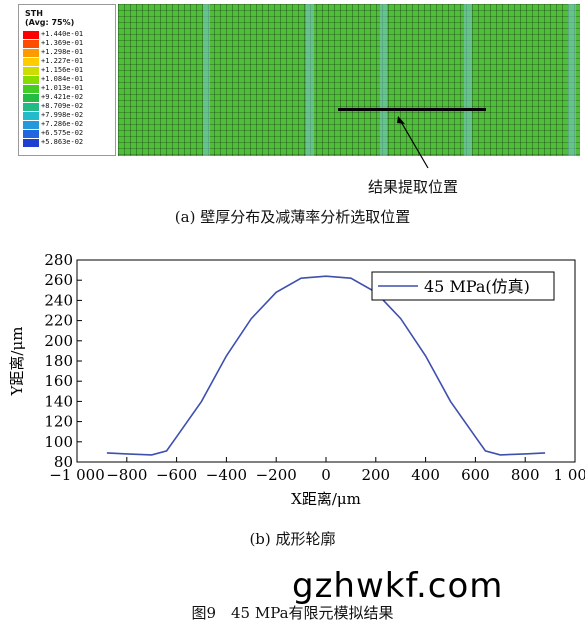  I want to click on legend-row: +1.227e-01, so click(68, 61).